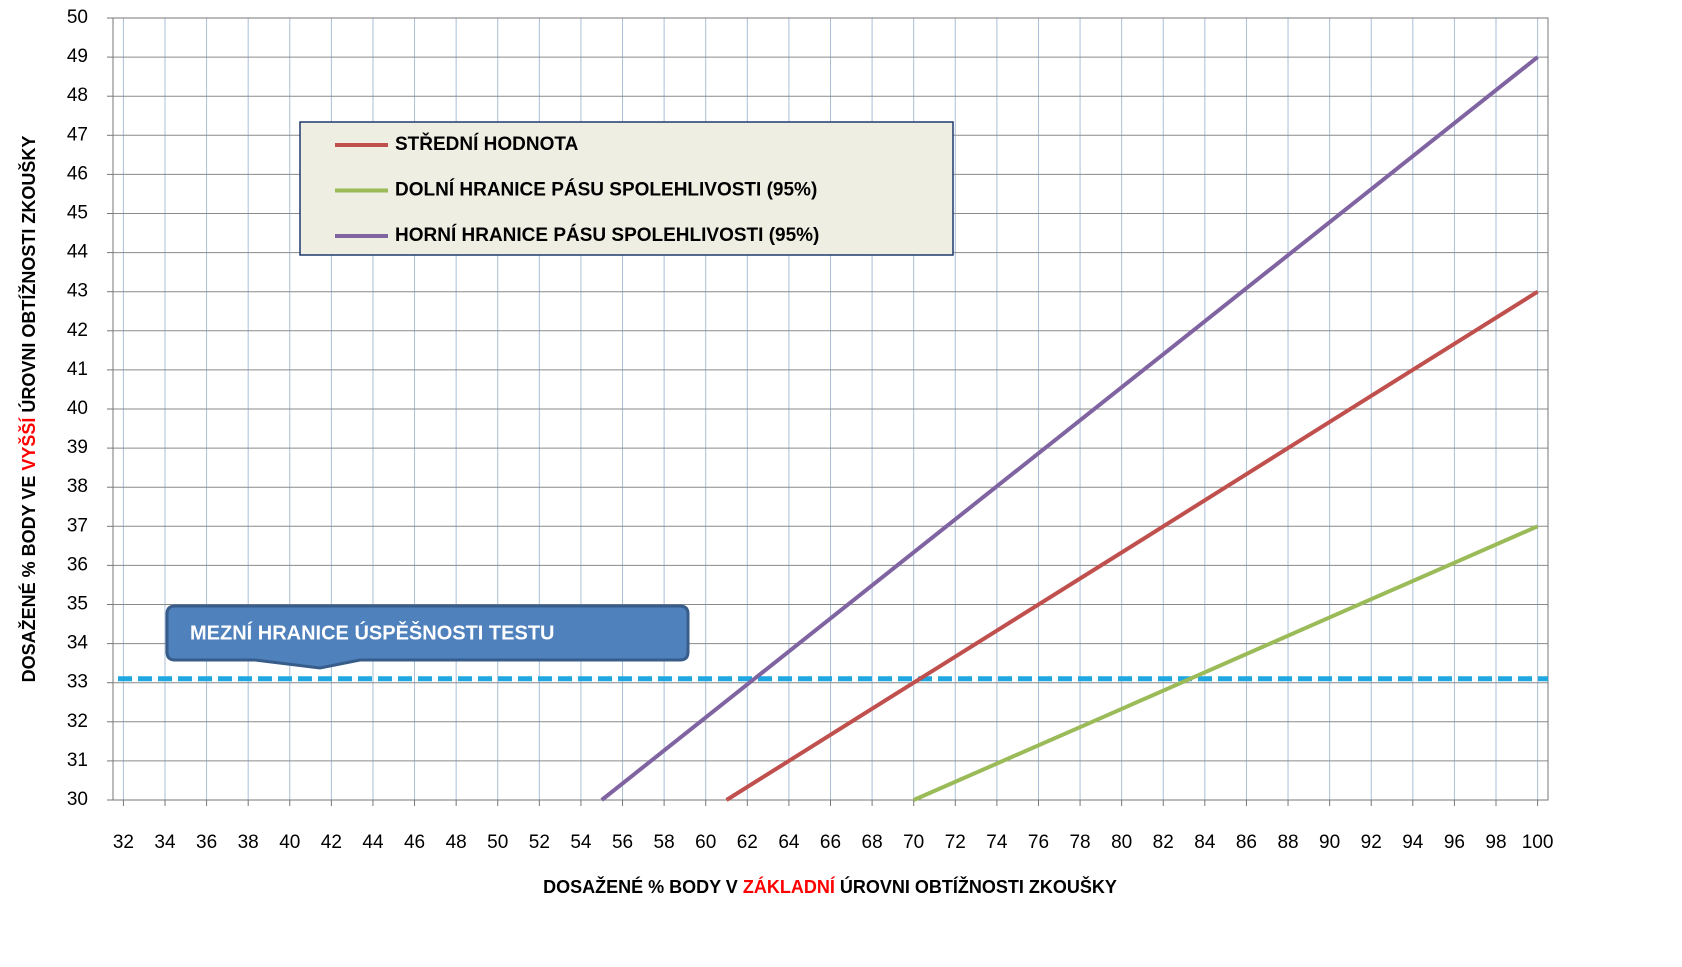 The height and width of the screenshot is (967, 1682). What do you see at coordinates (77, 408) in the screenshot?
I see `y-tick-label: 40` at bounding box center [77, 408].